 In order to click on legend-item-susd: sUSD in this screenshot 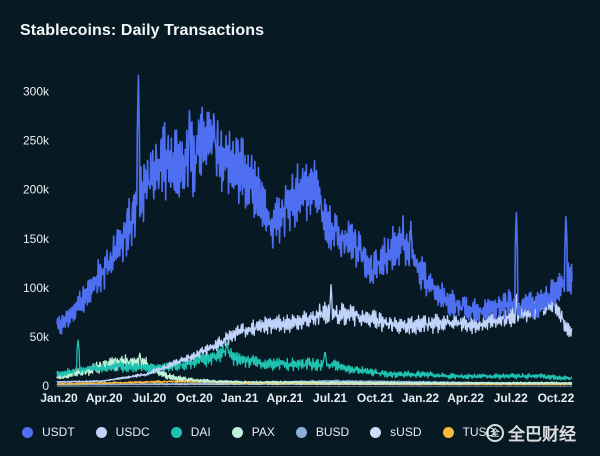, I will do `click(396, 432)`.